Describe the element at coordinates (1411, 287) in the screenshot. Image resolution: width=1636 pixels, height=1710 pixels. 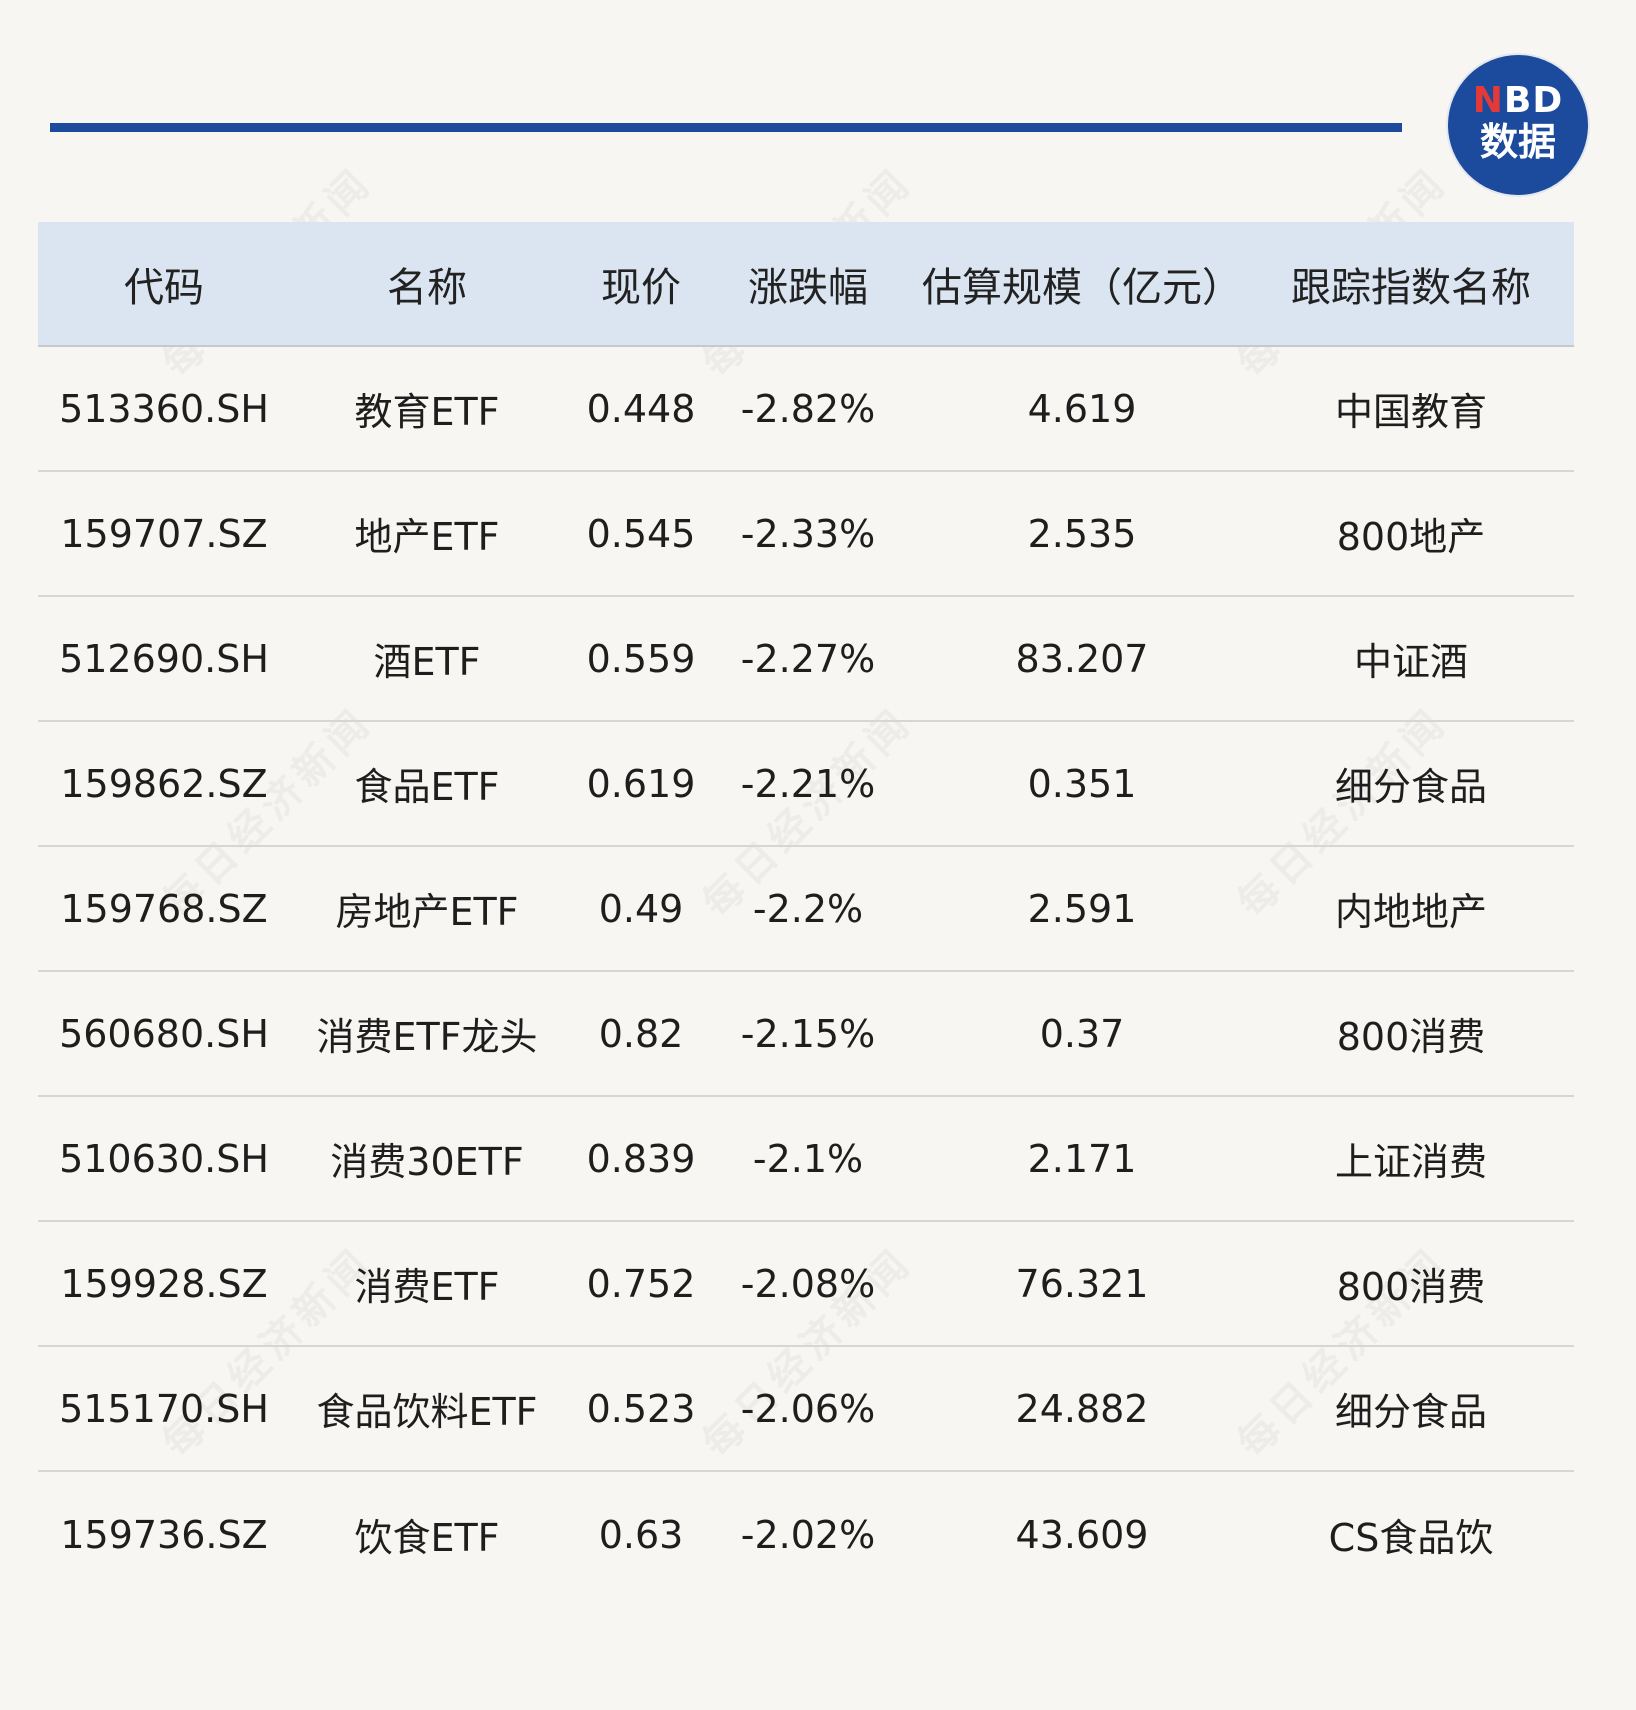
I see `header-index: 跟踪指数名称` at that location.